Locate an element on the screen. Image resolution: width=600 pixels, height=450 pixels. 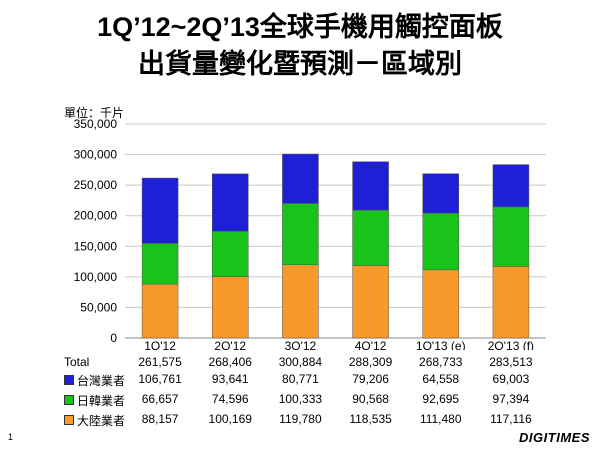
table-cell: 92,695 is located at coordinates (441, 399).